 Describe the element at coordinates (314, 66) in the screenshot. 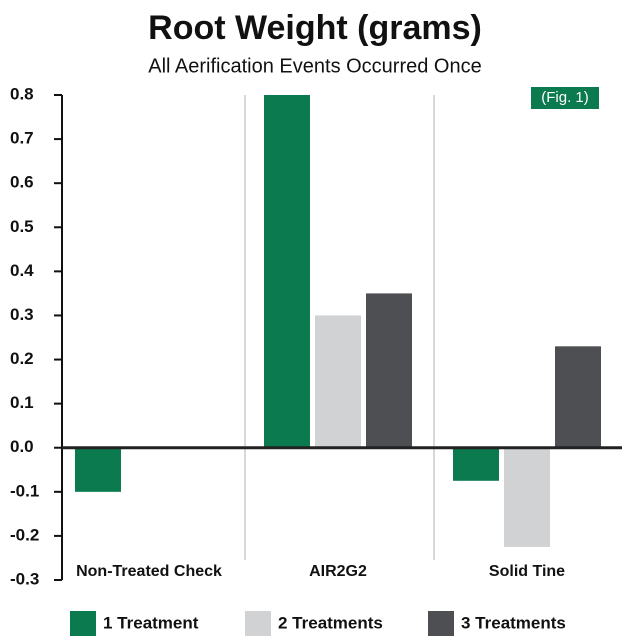

I see `chart-subtitle: All Aerification Events Occurred Once` at that location.